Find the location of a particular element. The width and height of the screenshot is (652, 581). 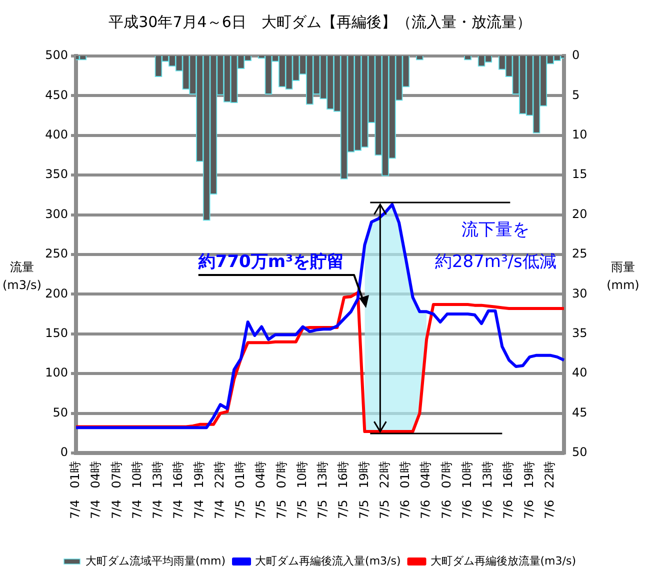

y-axis-title: 流量 (m3/s) is located at coordinates (22, 276).